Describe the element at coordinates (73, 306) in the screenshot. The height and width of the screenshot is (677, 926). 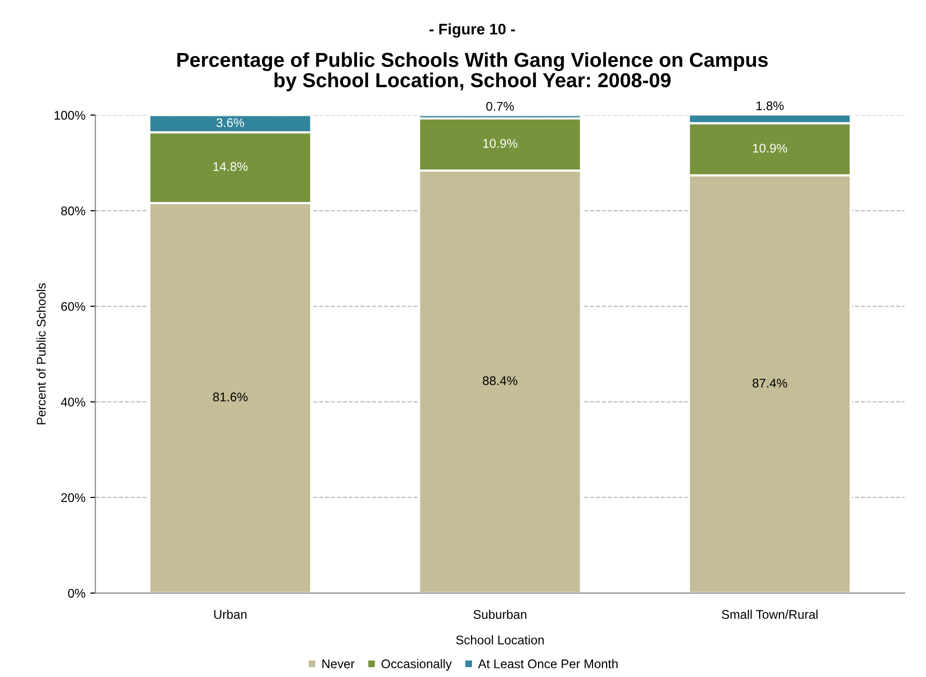
I see `y-tick-label: 60%` at that location.